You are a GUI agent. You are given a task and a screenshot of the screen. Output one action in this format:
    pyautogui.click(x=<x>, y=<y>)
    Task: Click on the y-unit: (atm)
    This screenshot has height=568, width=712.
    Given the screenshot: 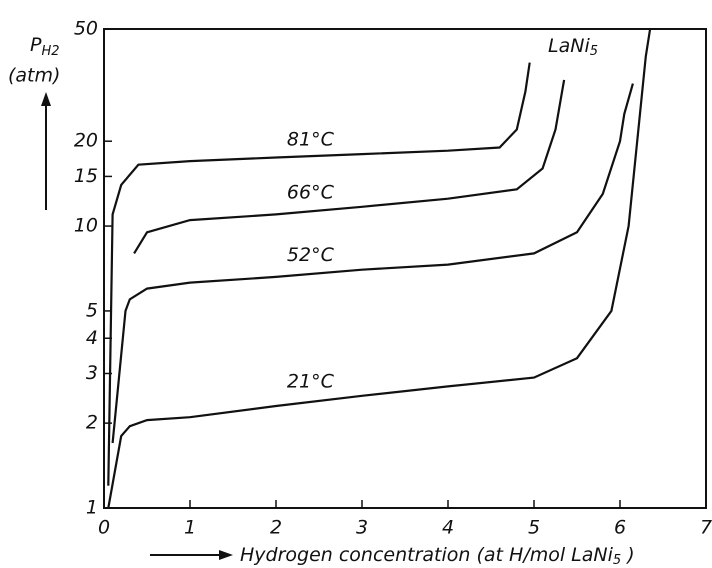 What is the action you would take?
    pyautogui.click(x=34, y=76)
    